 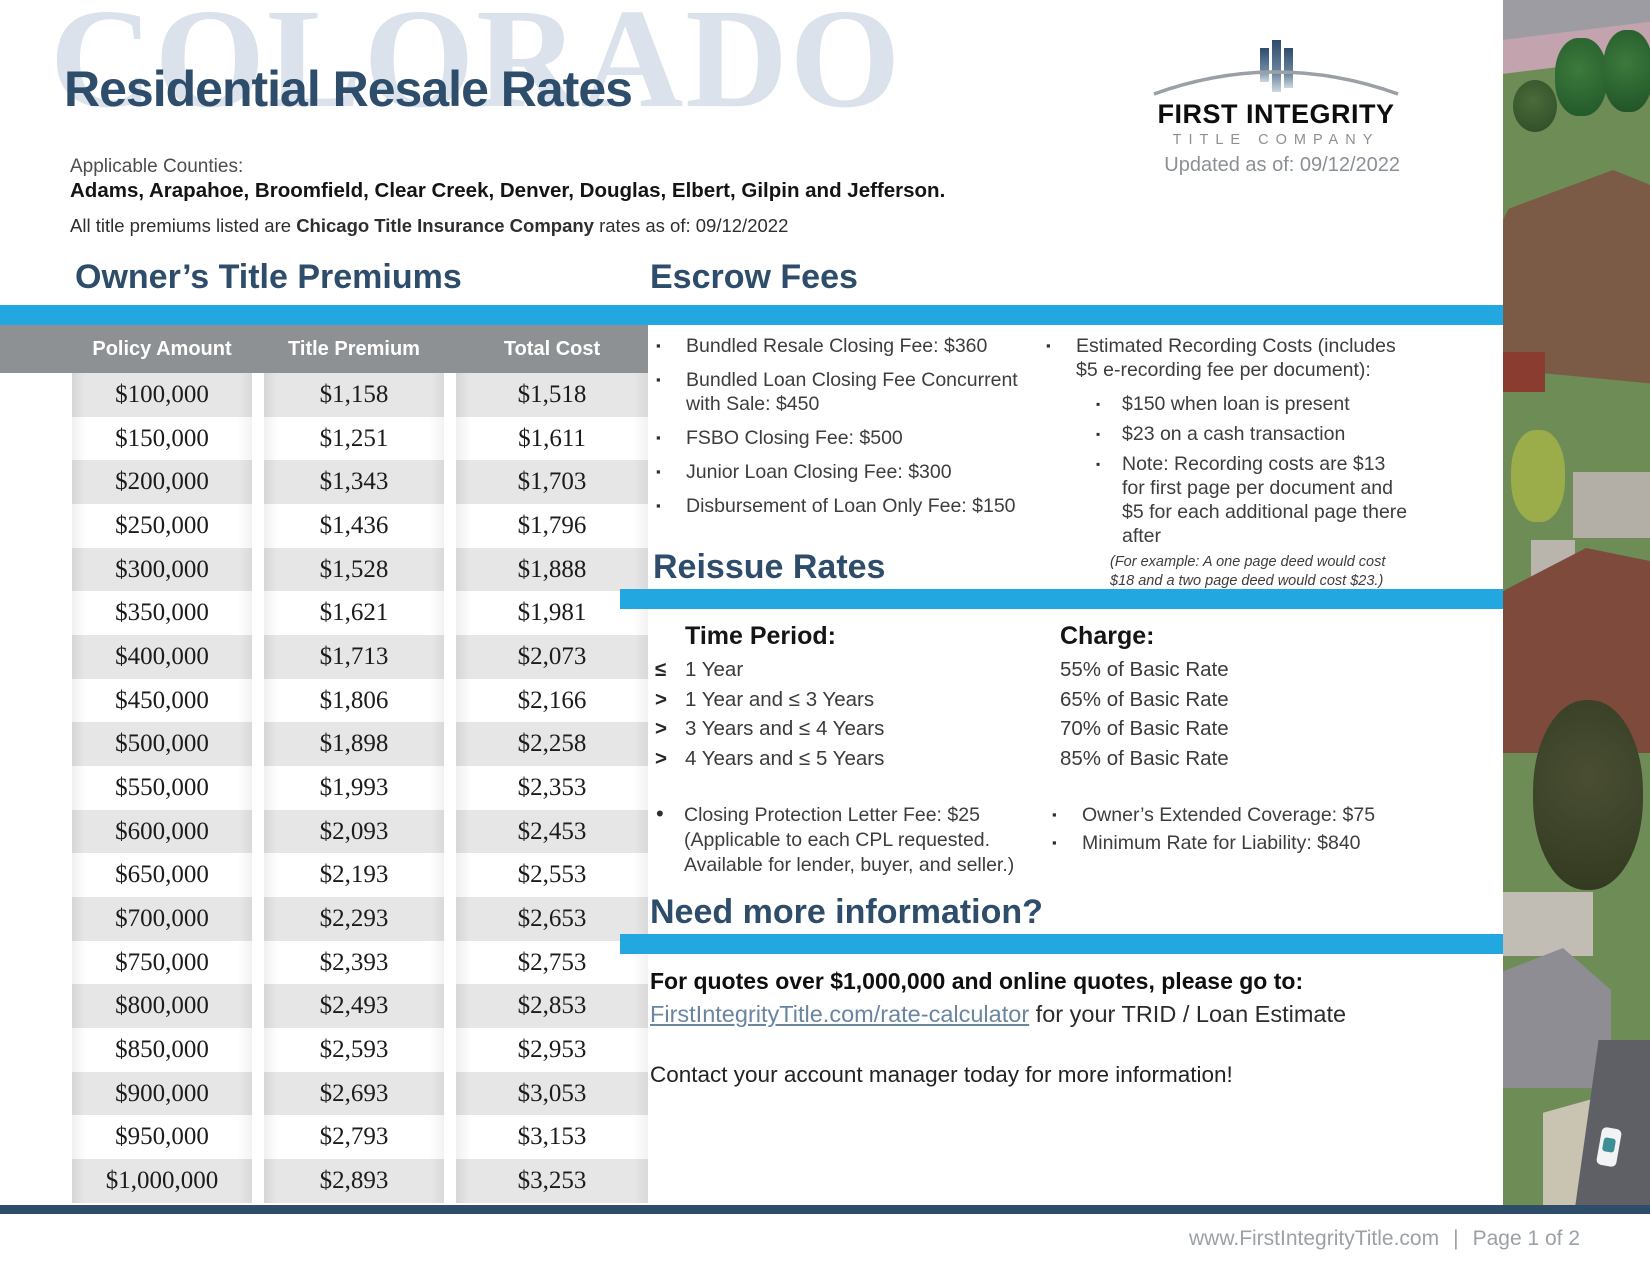 I want to click on table-cell: $850,000, so click(x=162, y=1050).